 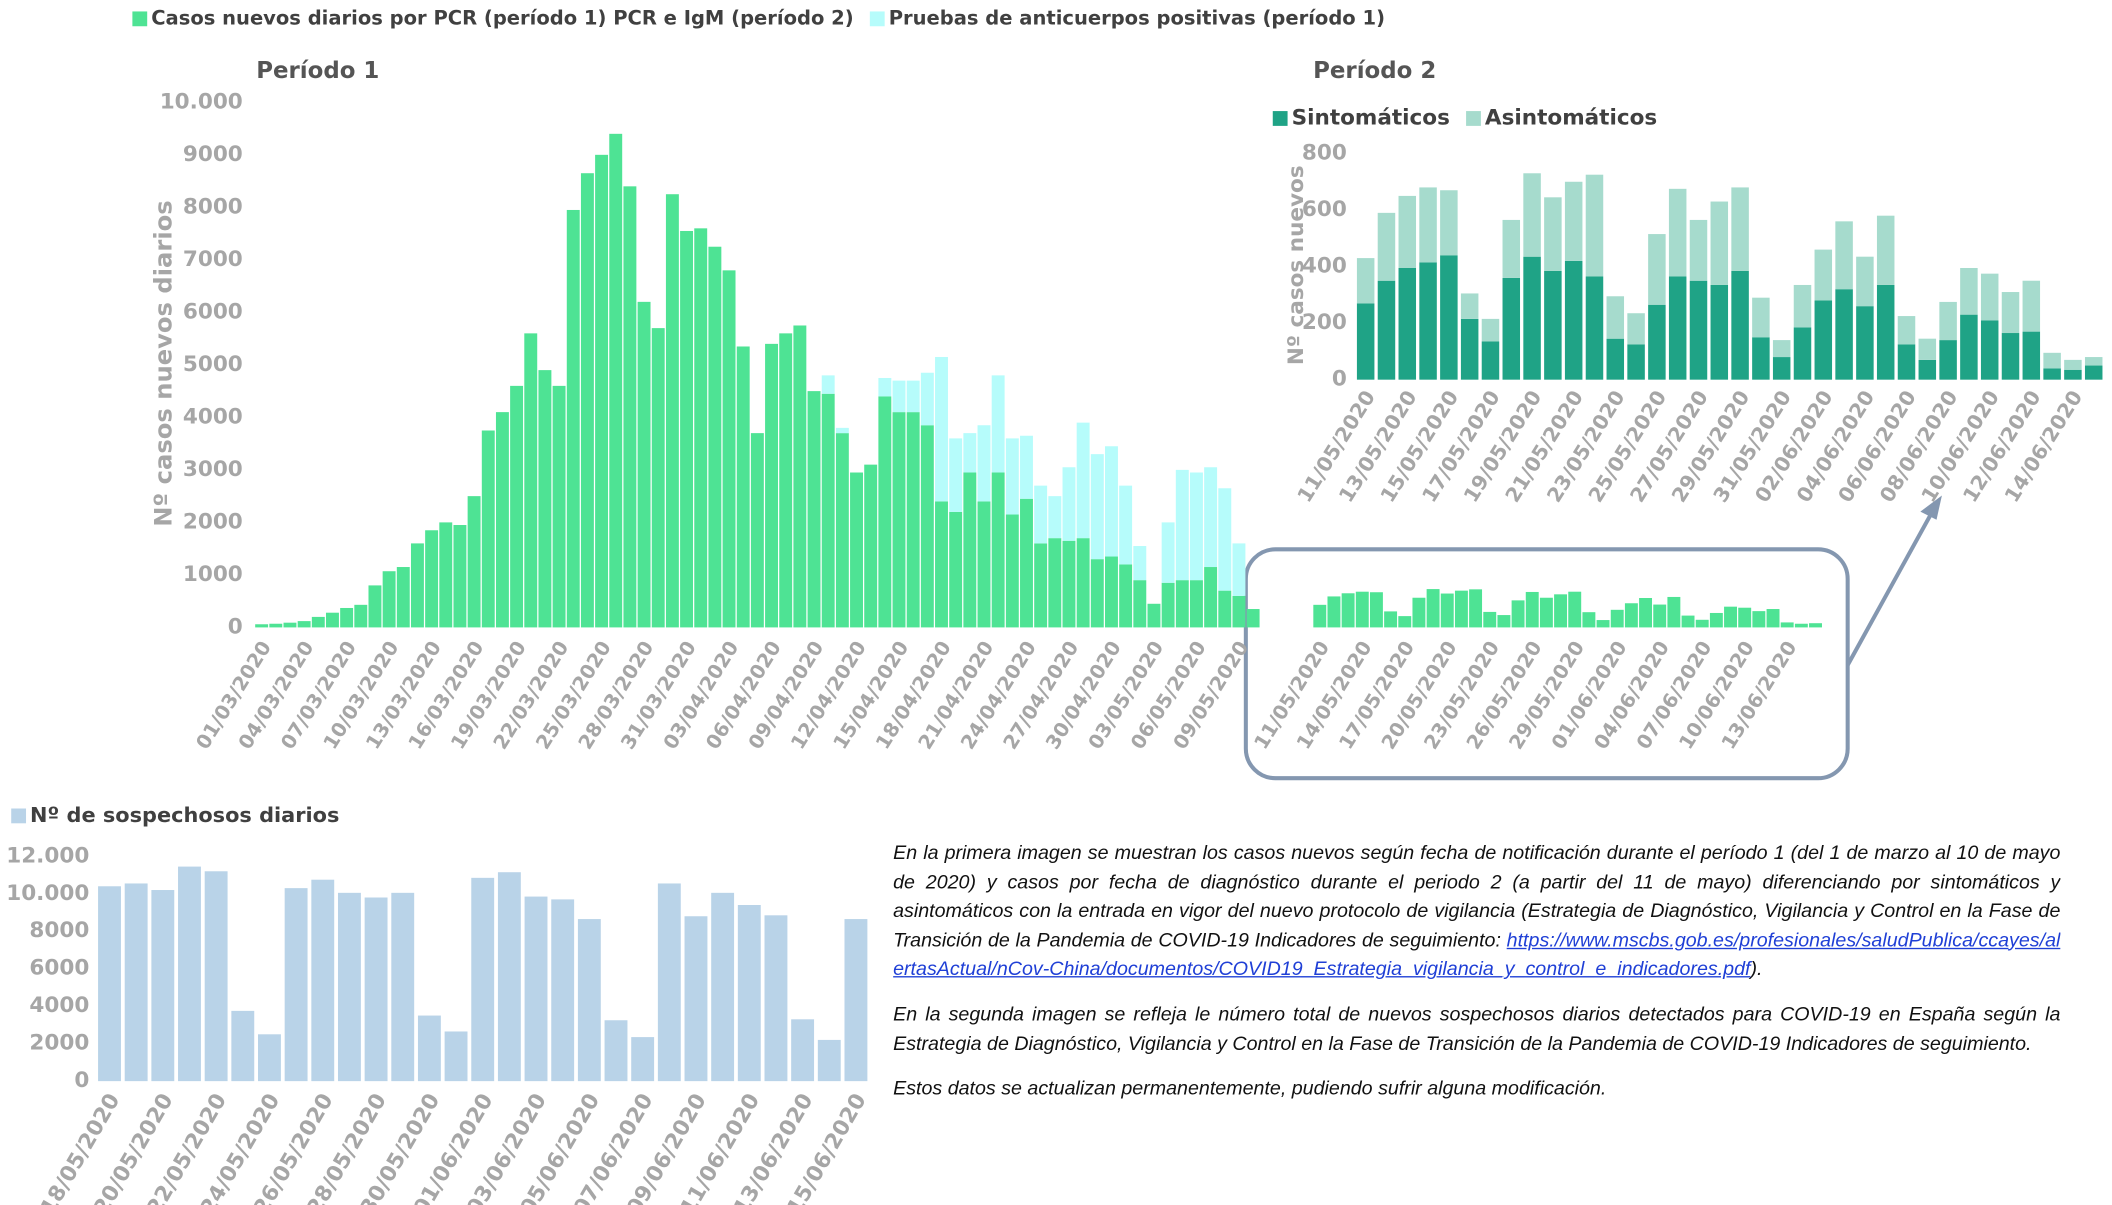 I want to click on y-tick-label: 3000, so click(x=213, y=469).